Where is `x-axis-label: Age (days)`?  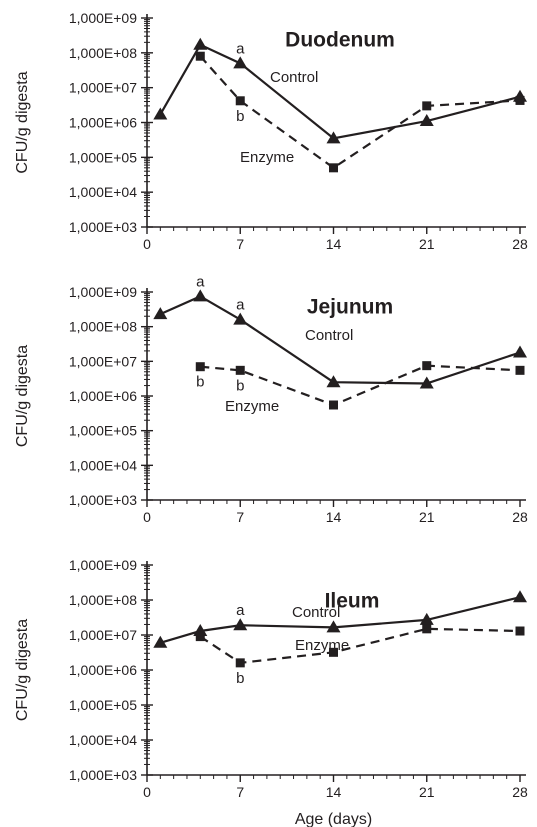
x-axis-label: Age (days) is located at coordinates (333, 819).